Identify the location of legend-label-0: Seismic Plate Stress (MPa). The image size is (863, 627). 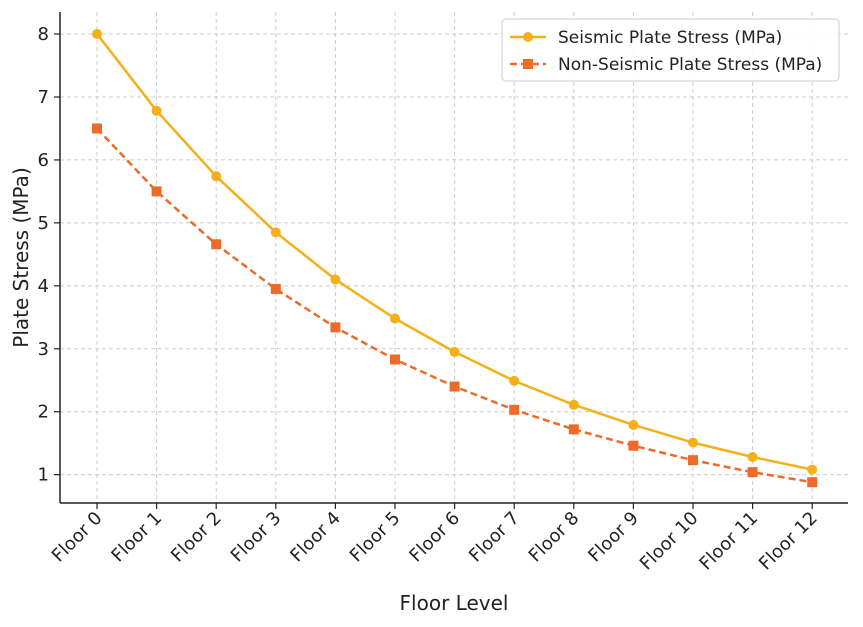
(670, 38).